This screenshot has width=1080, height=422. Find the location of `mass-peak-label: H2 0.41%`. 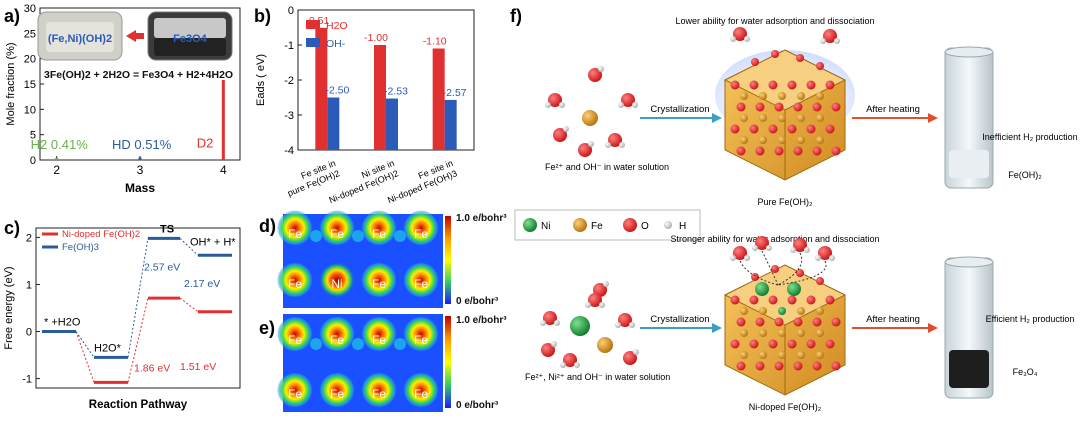

mass-peak-label: H2 0.41% is located at coordinates (60, 144).